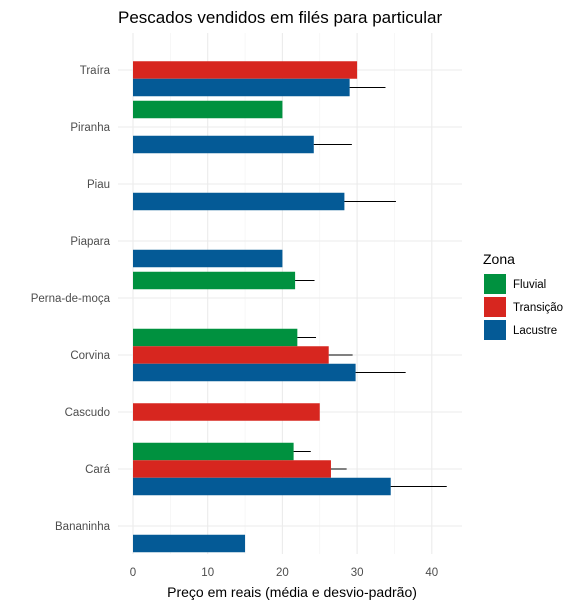 The width and height of the screenshot is (584, 605). Describe the element at coordinates (213, 451) in the screenshot. I see `bar-Fluvial-Cará` at that location.